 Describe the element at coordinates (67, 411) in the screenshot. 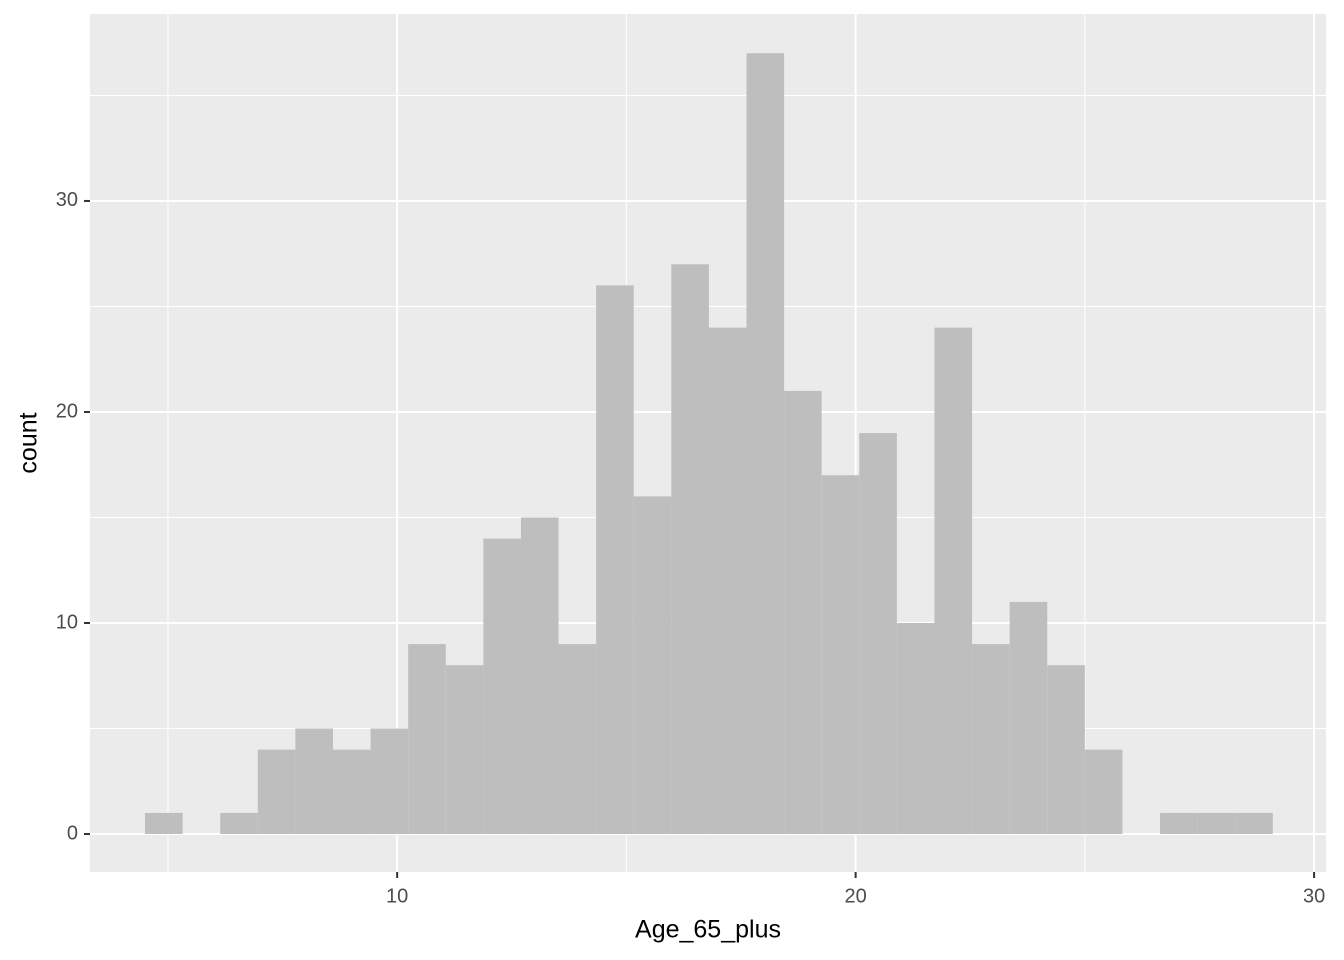

I see `y-tick-label: 20` at that location.